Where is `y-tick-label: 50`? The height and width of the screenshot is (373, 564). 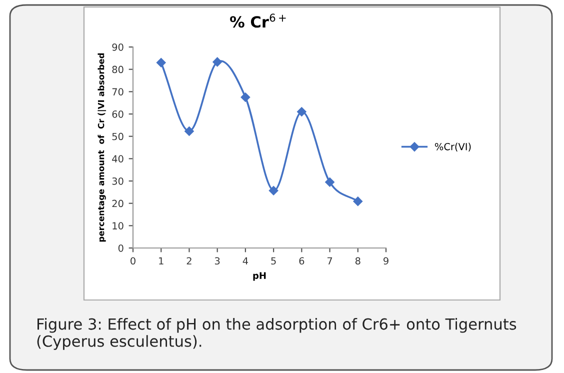
y-tick-label: 50 is located at coordinates (118, 136).